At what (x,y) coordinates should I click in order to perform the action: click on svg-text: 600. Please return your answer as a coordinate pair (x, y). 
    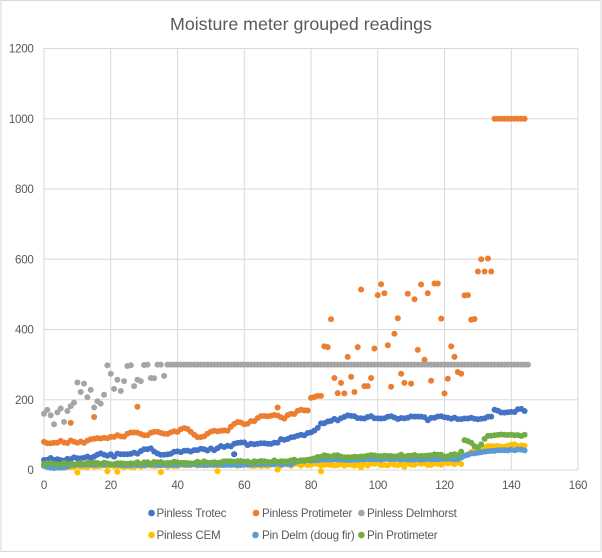
    Looking at the image, I should click on (24, 259).